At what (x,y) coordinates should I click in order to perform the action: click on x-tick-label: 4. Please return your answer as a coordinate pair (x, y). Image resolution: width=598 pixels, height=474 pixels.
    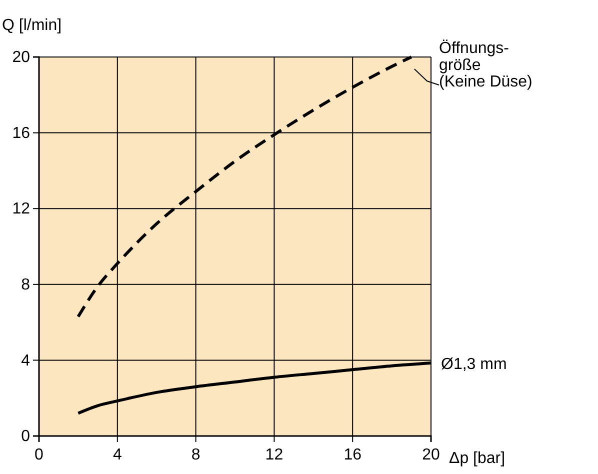
    Looking at the image, I should click on (117, 455).